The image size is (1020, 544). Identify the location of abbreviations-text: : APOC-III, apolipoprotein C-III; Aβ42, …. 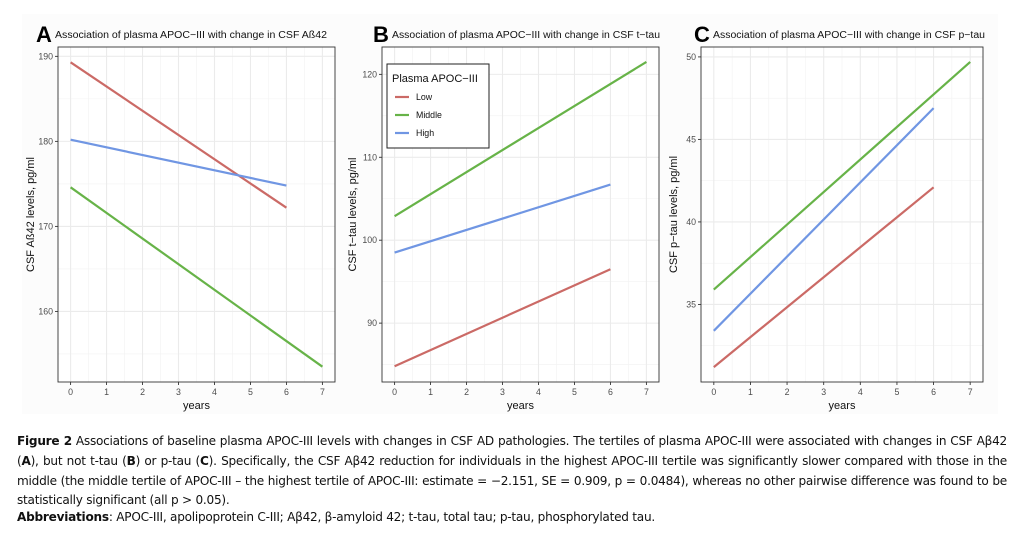
(381, 517).